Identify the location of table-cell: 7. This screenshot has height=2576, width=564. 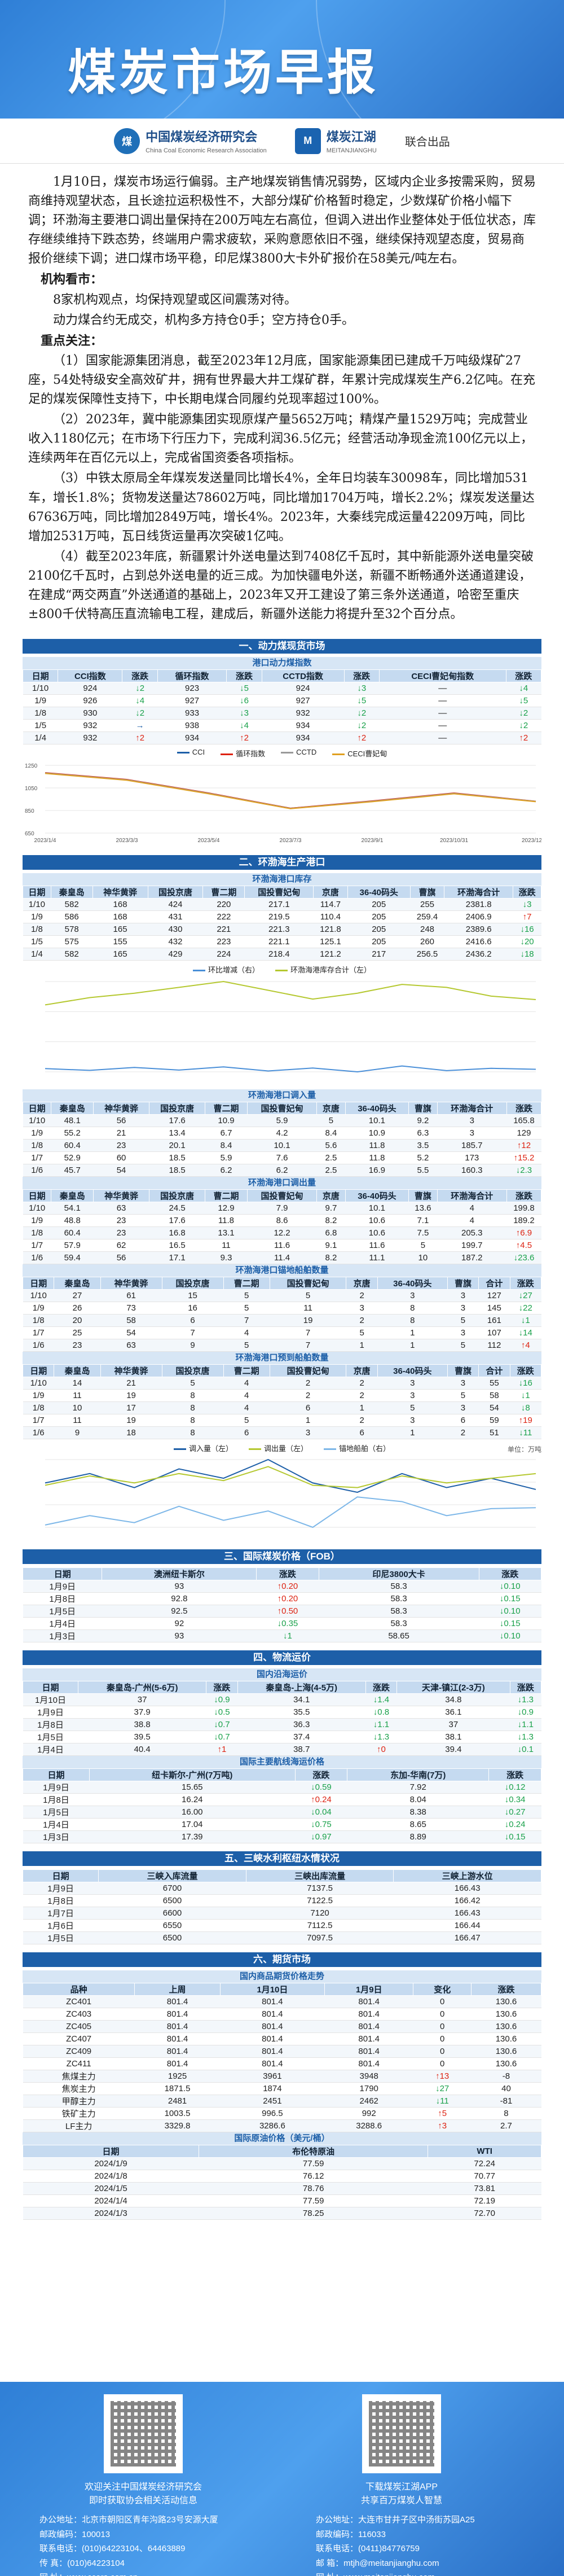
(308, 1333).